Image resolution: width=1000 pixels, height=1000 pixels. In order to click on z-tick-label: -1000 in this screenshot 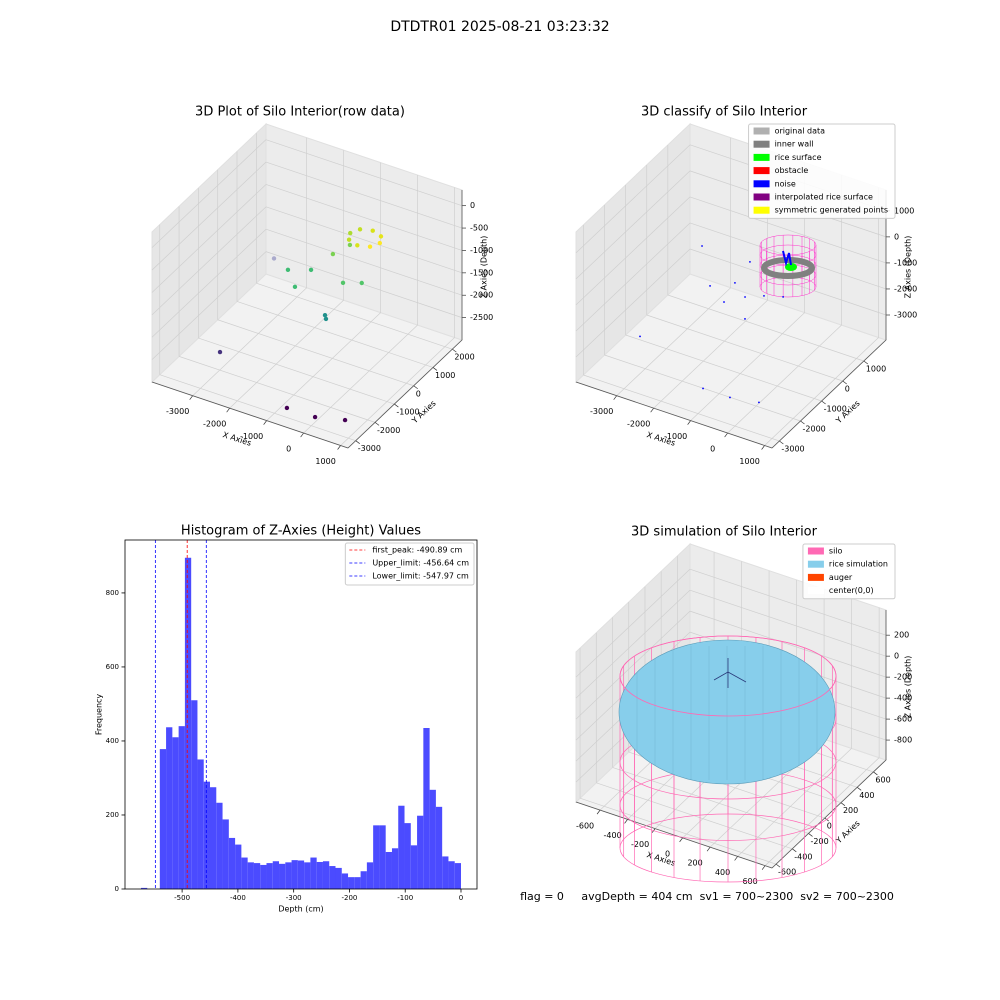, I will do `click(481, 250)`.